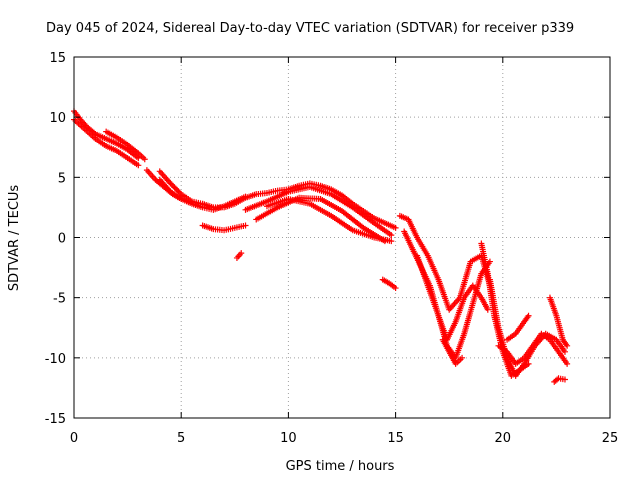  Describe the element at coordinates (59, 299) in the screenshot. I see `y-tick-label: -5` at that location.